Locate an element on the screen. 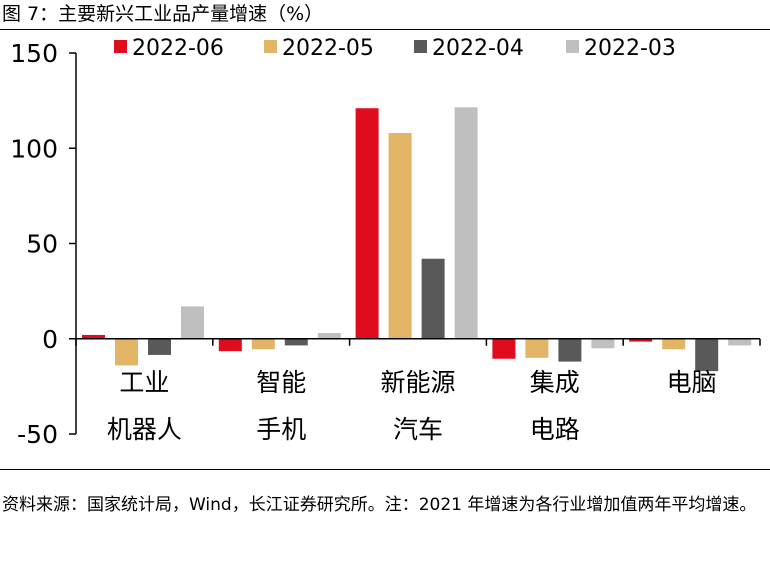 The width and height of the screenshot is (770, 568). figure-title: 图 7：主要新兴工业品产量增速（%） is located at coordinates (163, 14).